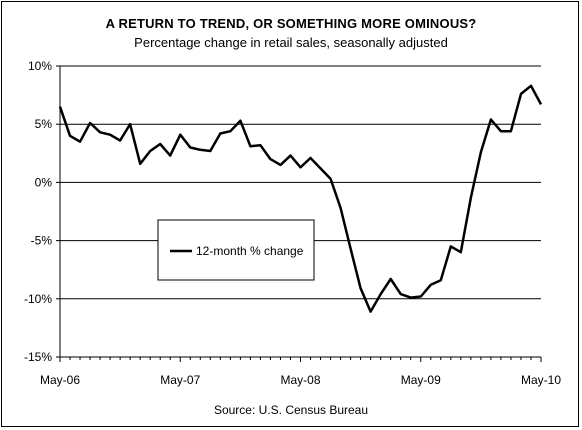 This screenshot has height=430, width=582. What do you see at coordinates (180, 380) in the screenshot?
I see `x-tick-label: May-07` at bounding box center [180, 380].